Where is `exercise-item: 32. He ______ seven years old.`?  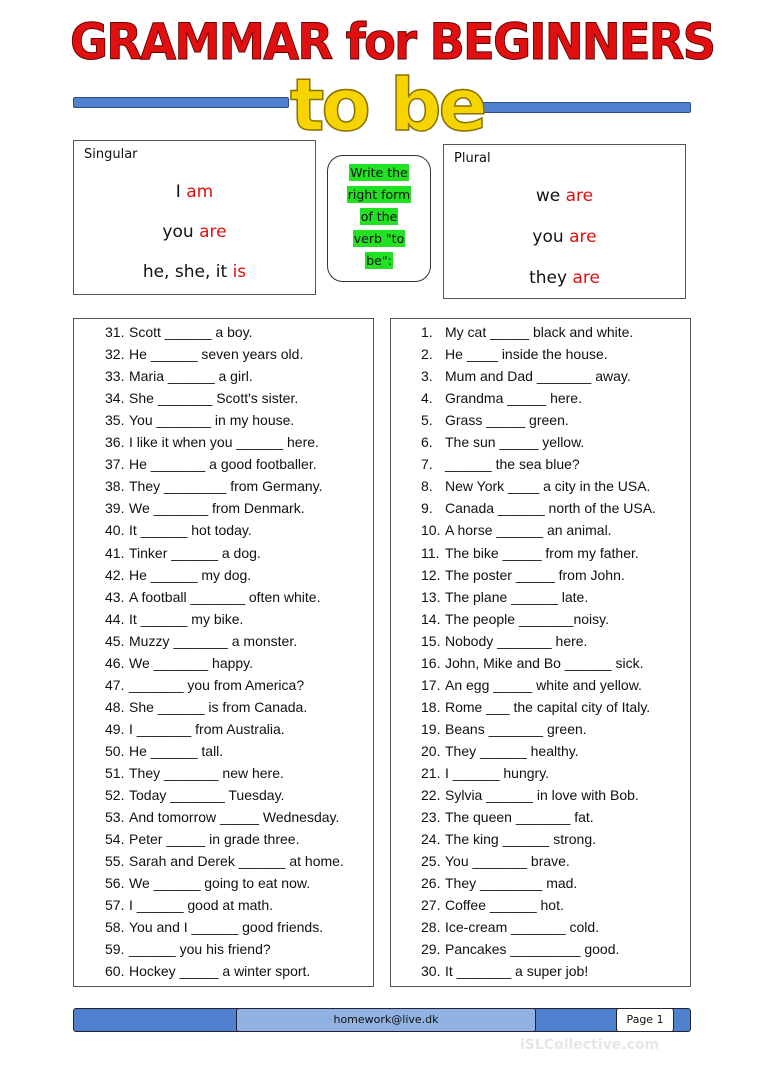
exercise-item: 32. He ______ seven years old. is located at coordinates (204, 354).